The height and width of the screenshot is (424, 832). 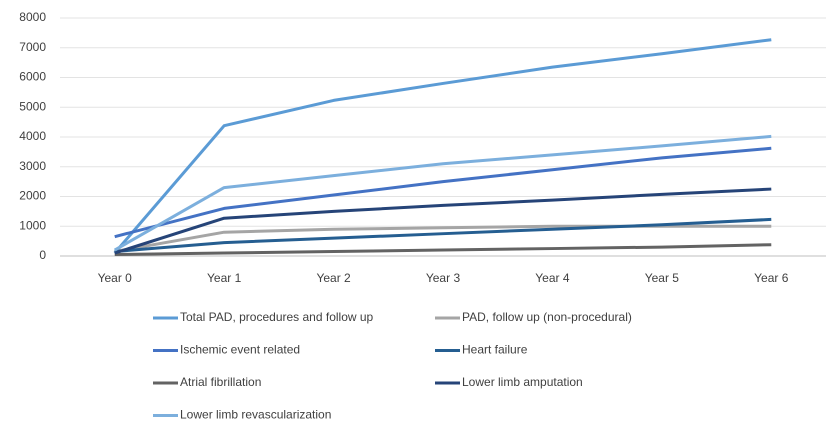 I want to click on y-tick-label: 6000, so click(x=32, y=77).